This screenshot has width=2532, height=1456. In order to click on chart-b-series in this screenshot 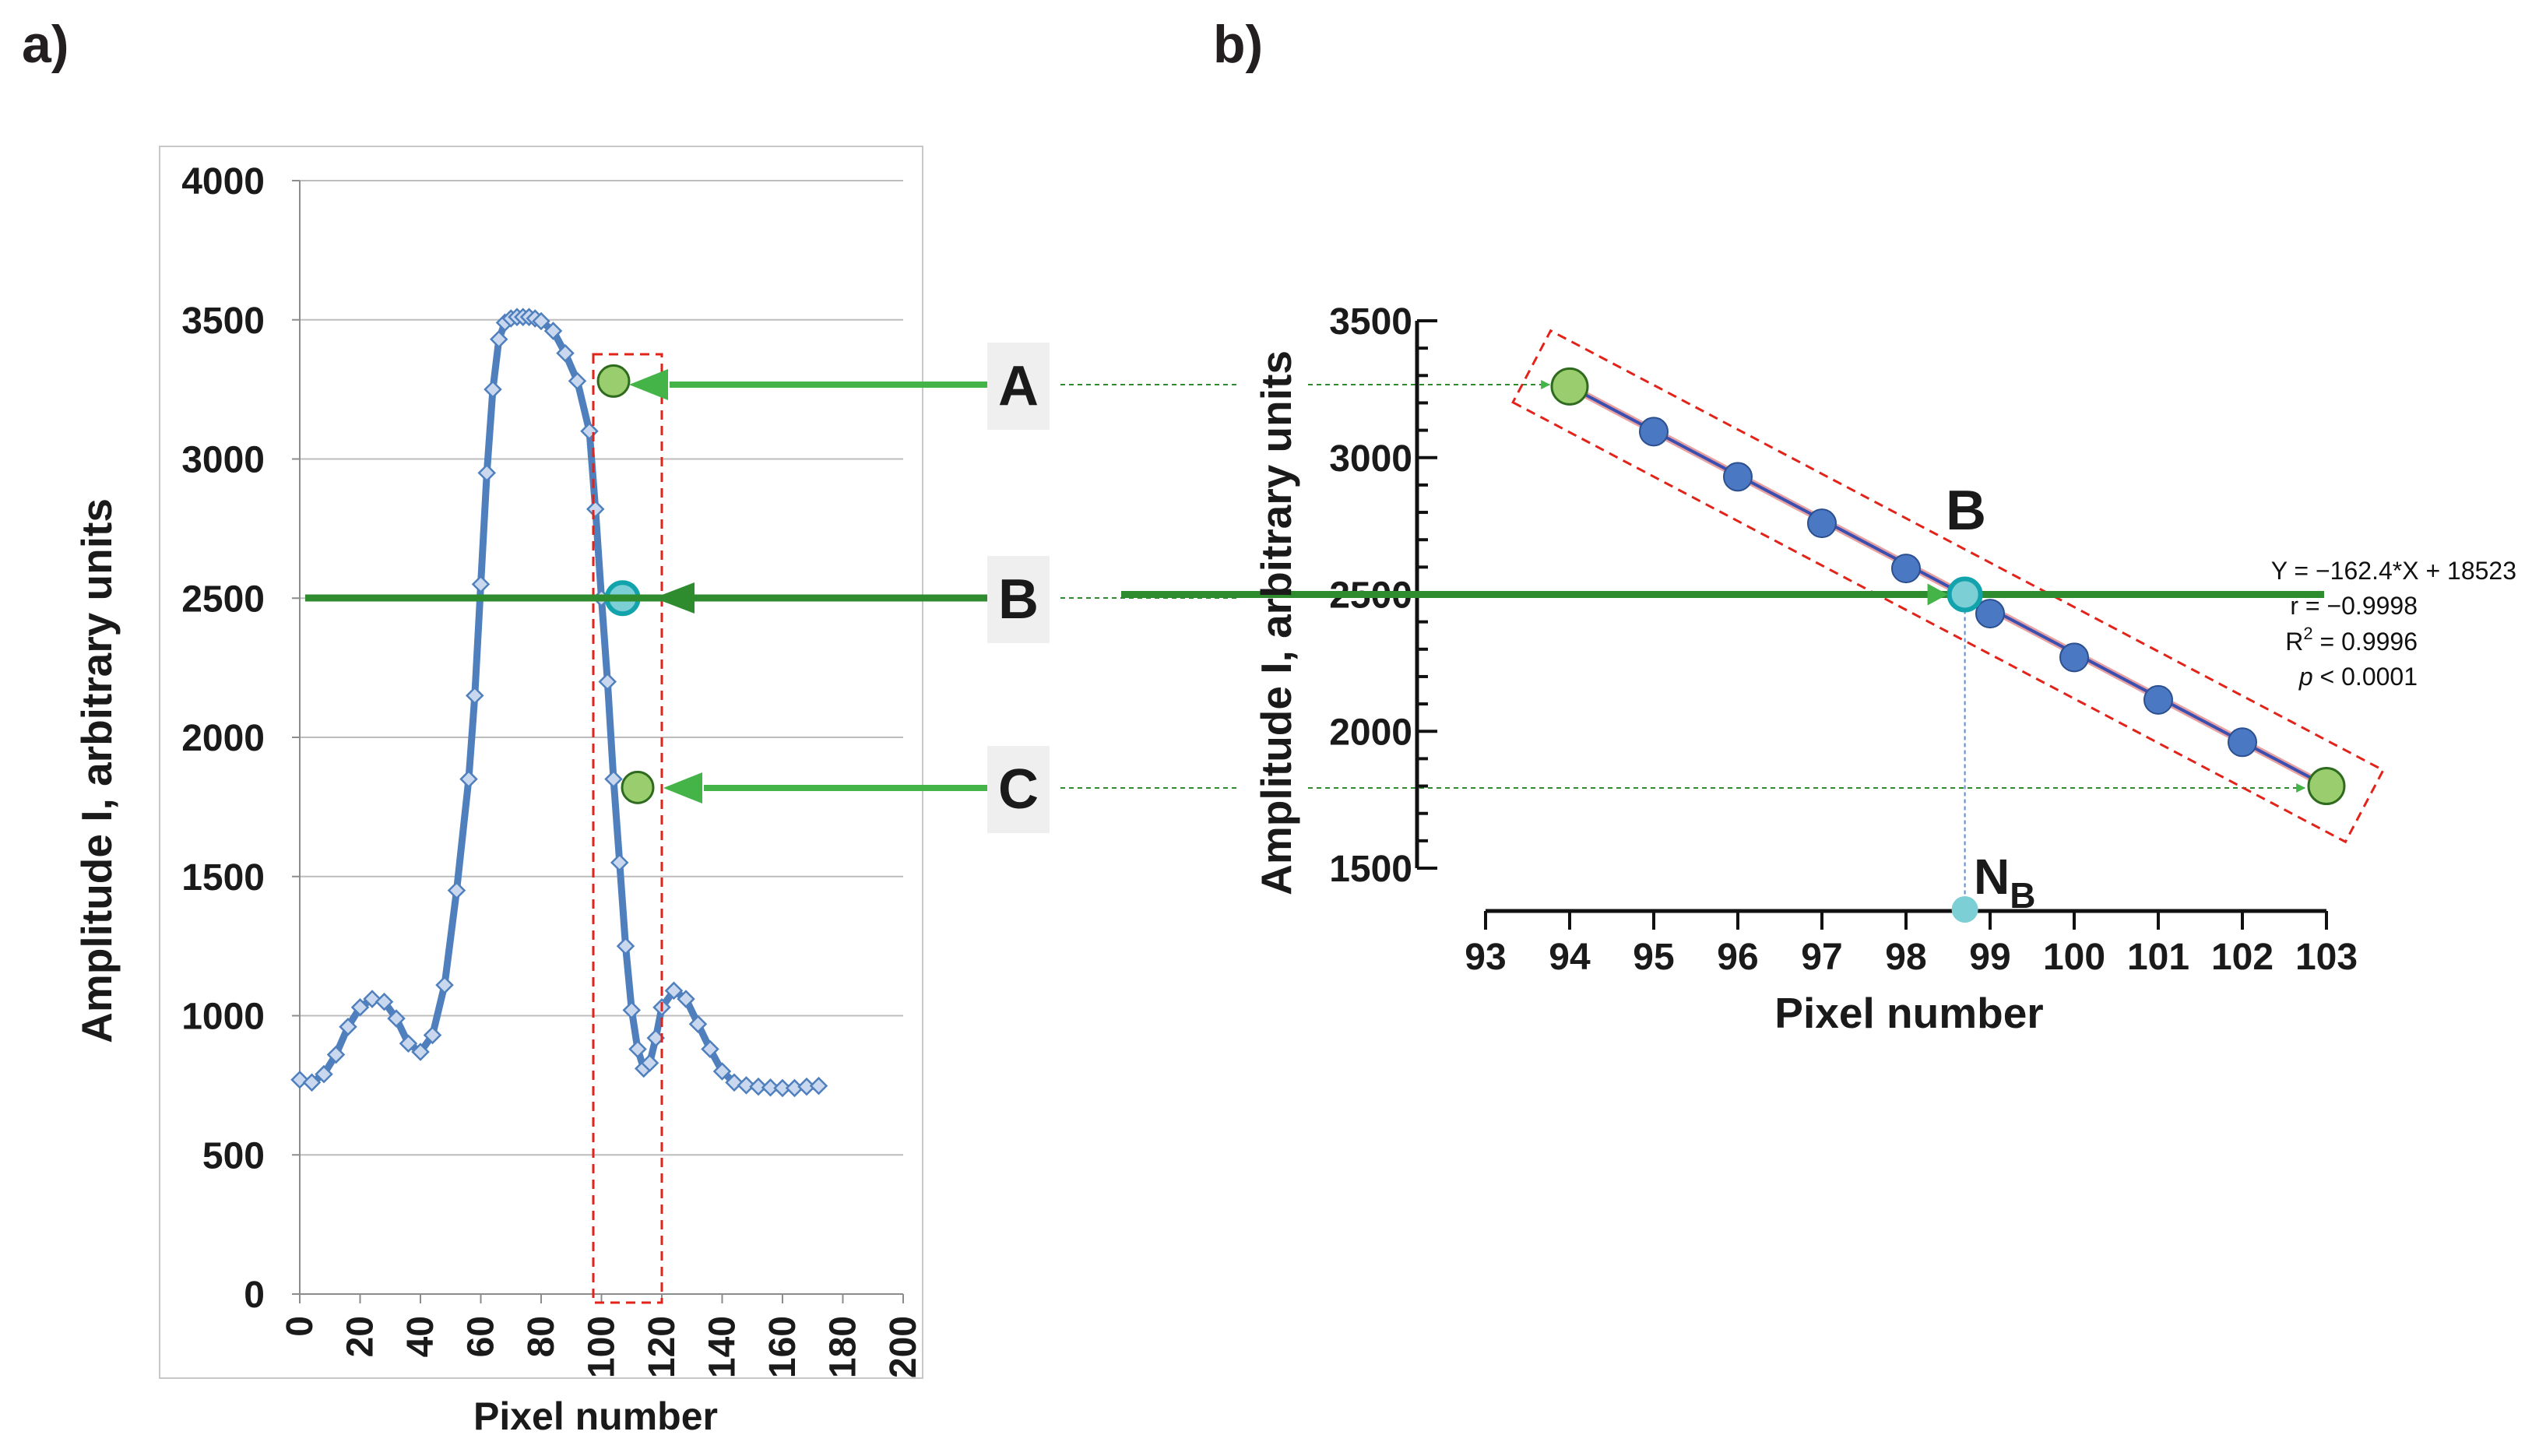, I will do `click(1948, 645)`.